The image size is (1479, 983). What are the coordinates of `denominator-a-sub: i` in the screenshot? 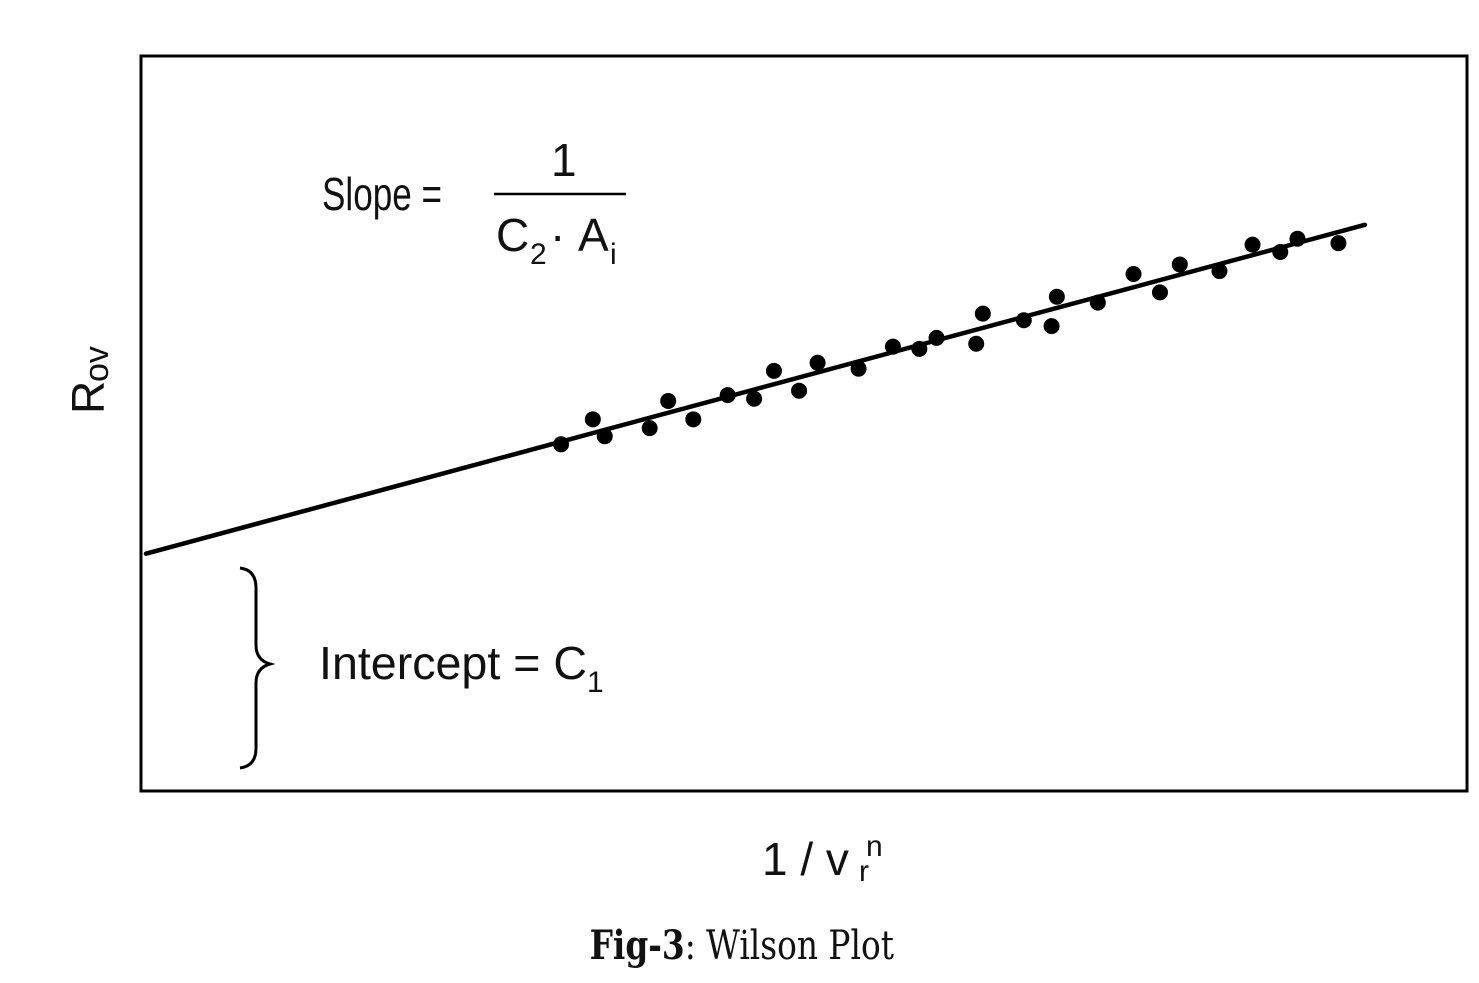 It's located at (613, 254).